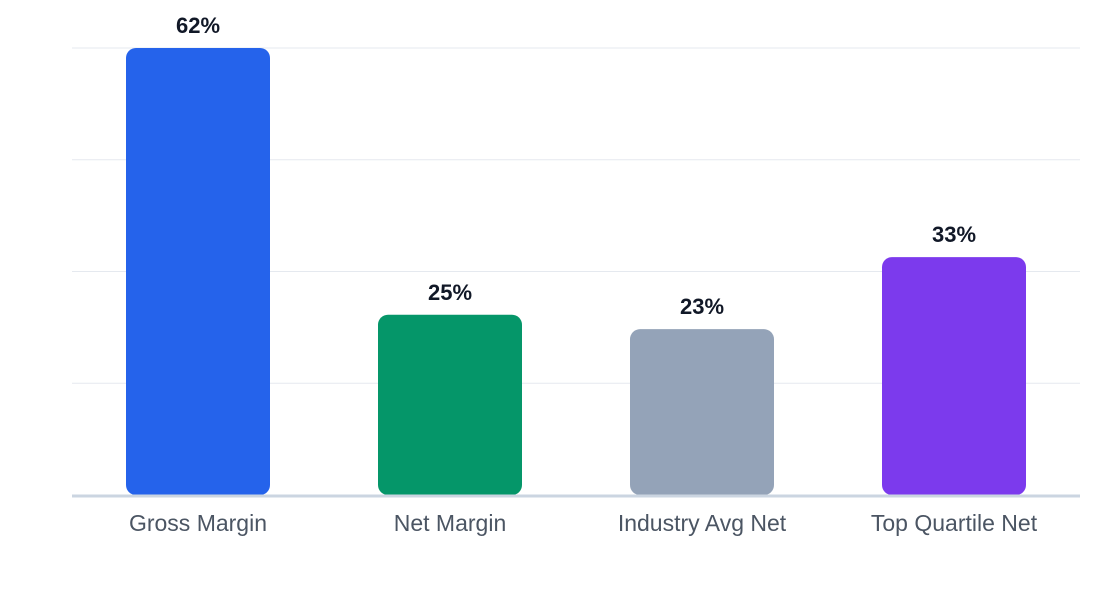 Image resolution: width=1120 pixels, height=600 pixels. I want to click on bar-net-margin, so click(450, 404).